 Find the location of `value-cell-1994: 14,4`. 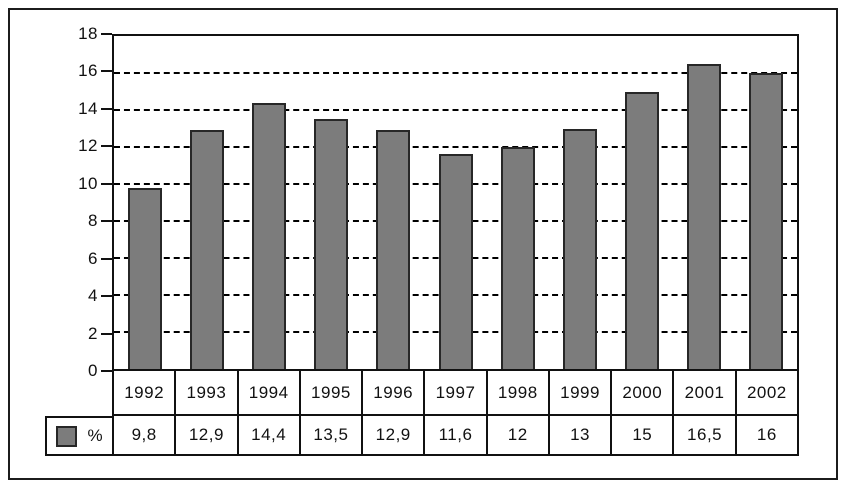

value-cell-1994: 14,4 is located at coordinates (269, 436).